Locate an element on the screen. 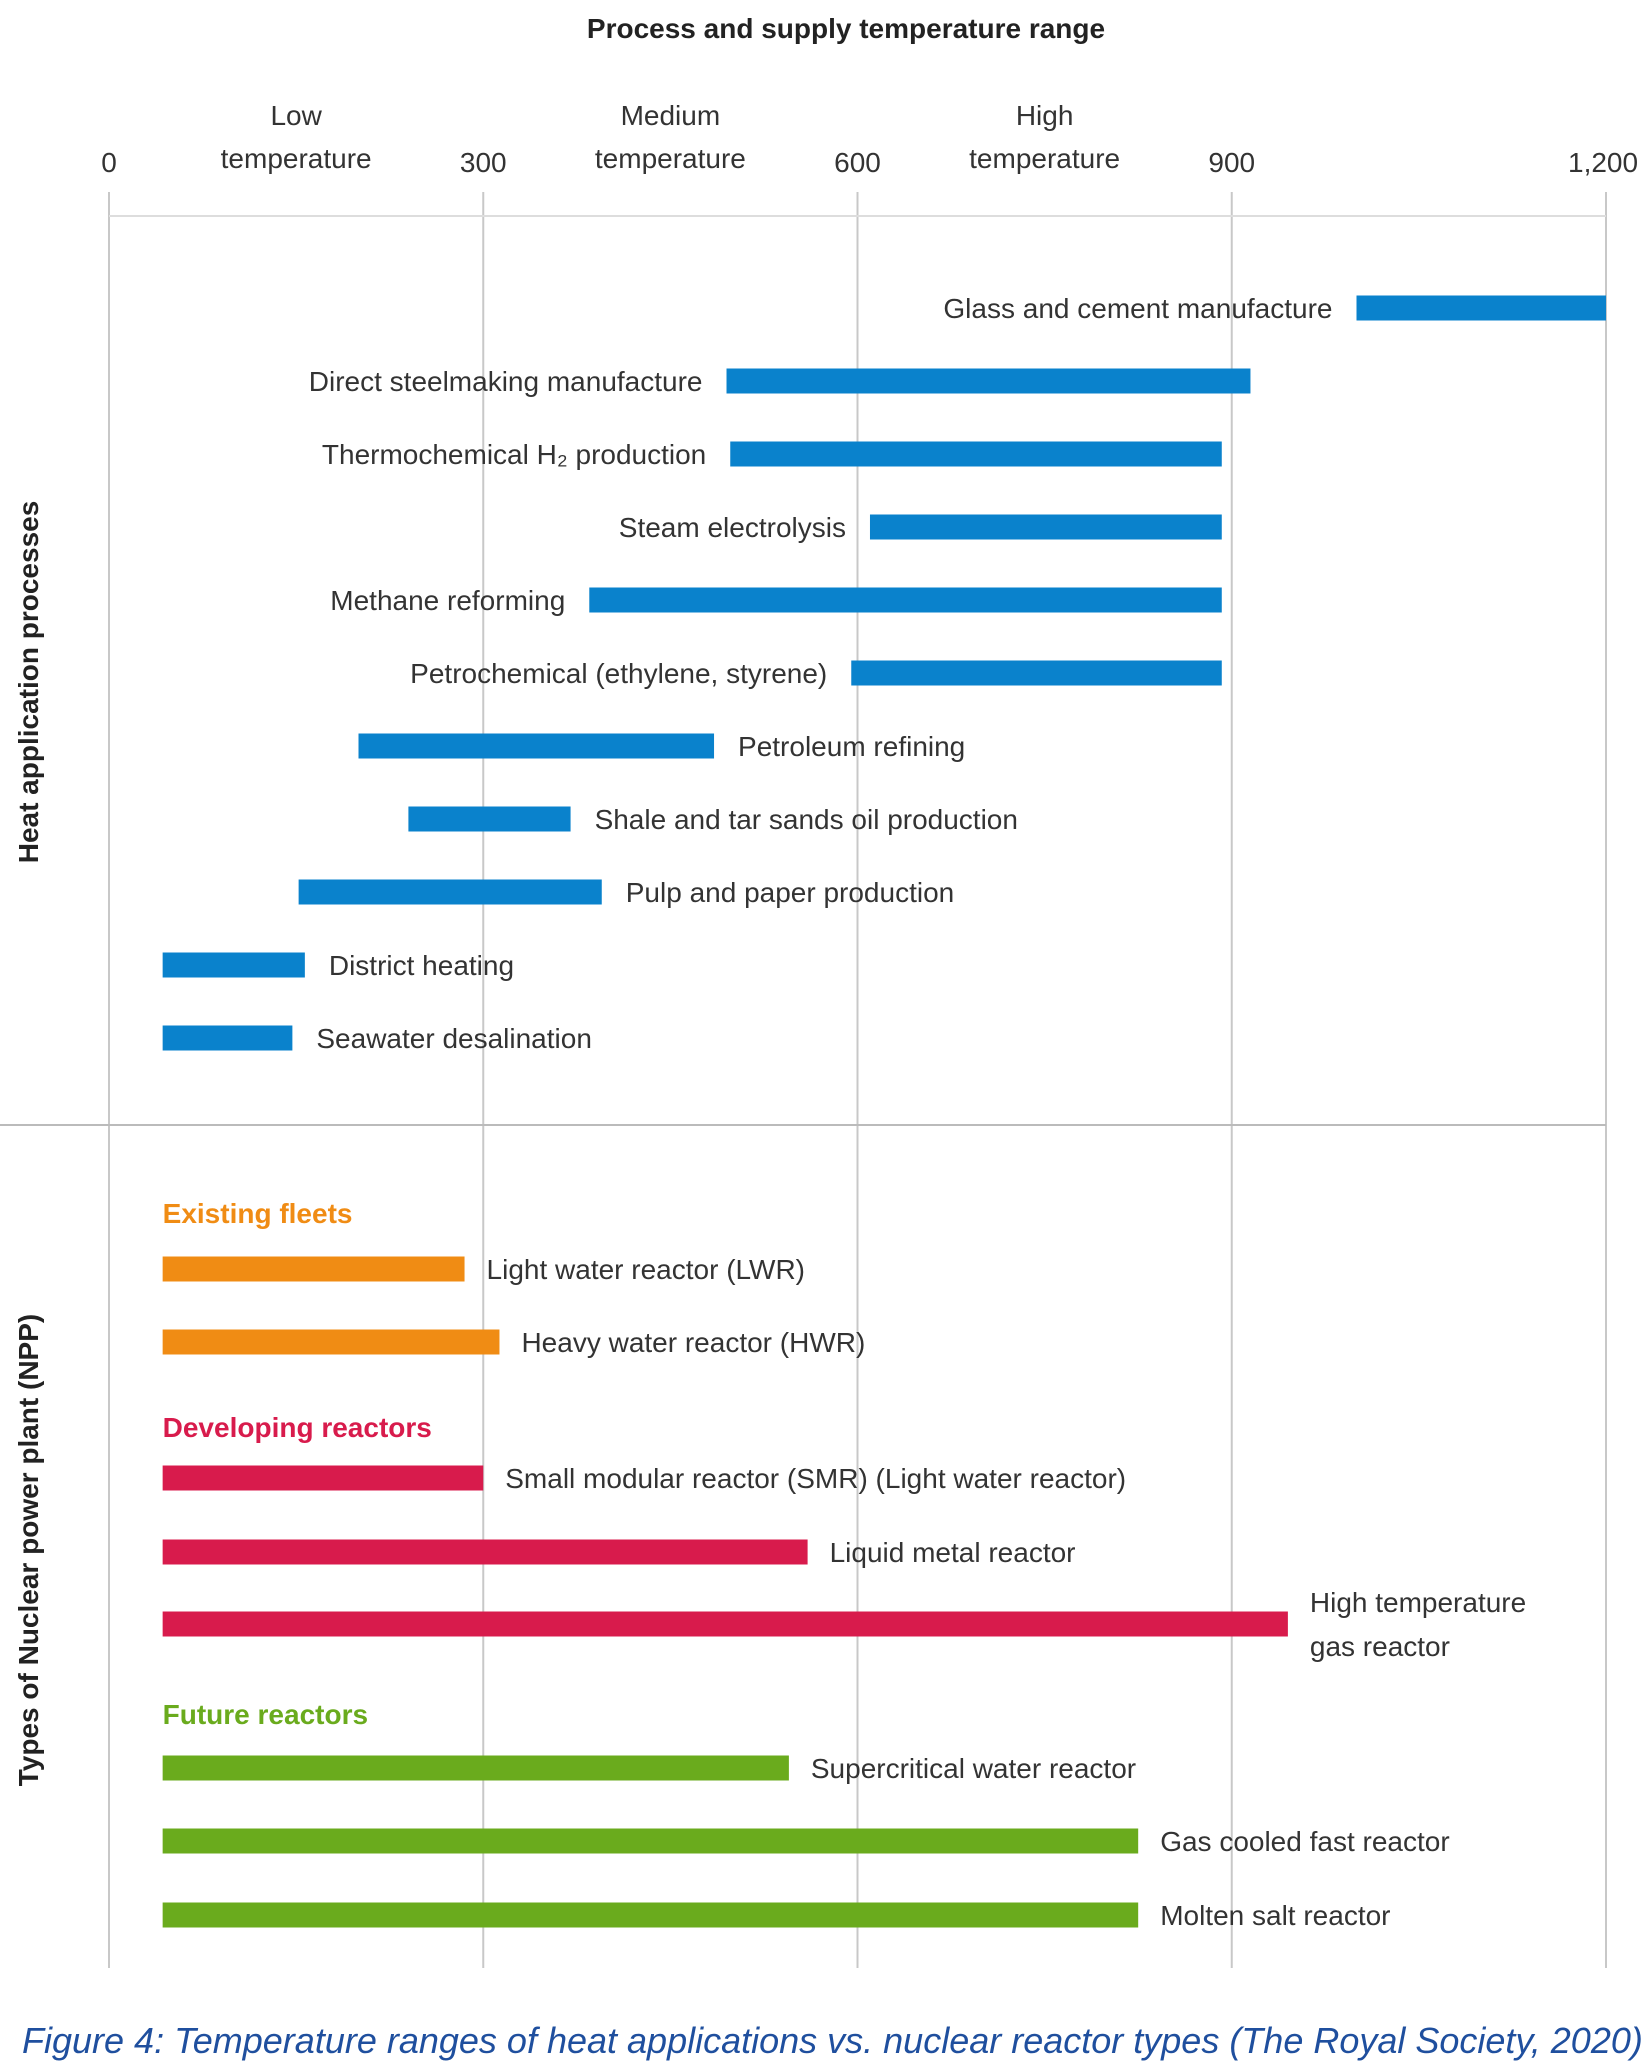 The image size is (1641, 2062). bar-label-npp-1-2: High temperature gas reactor is located at coordinates (1418, 1624).